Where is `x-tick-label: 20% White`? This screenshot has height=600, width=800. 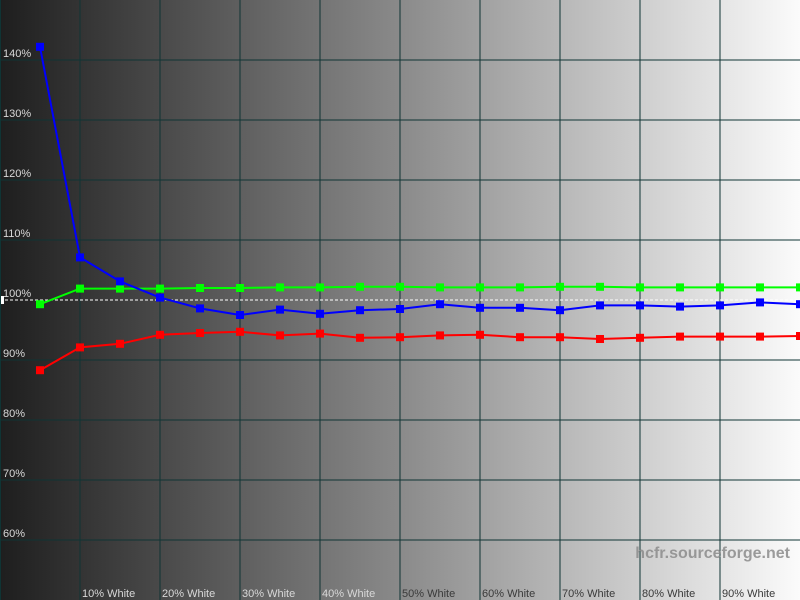 x-tick-label: 20% White is located at coordinates (188, 594).